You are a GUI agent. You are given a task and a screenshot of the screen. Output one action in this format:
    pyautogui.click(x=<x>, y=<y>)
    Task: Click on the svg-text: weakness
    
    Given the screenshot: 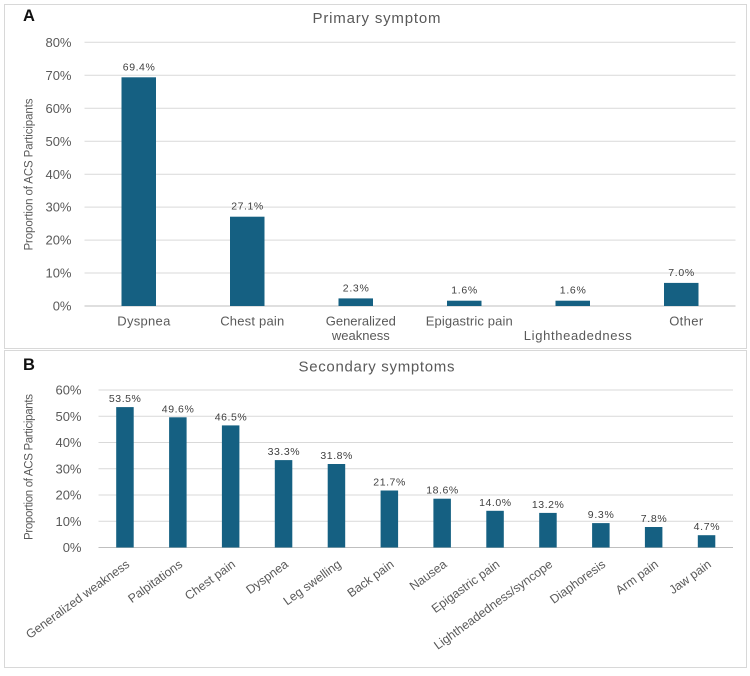 What is the action you would take?
    pyautogui.click(x=360, y=335)
    